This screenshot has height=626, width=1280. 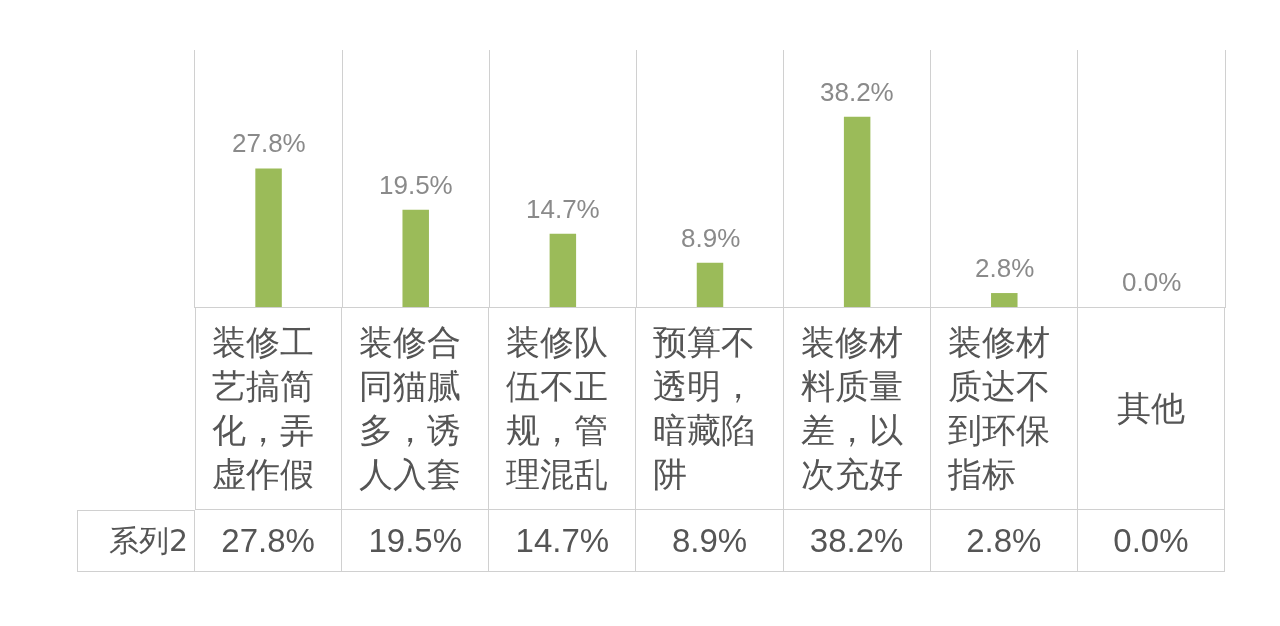 I want to click on x-tick-label: 装修合同猫腻多，诱人入套, so click(x=411, y=408).